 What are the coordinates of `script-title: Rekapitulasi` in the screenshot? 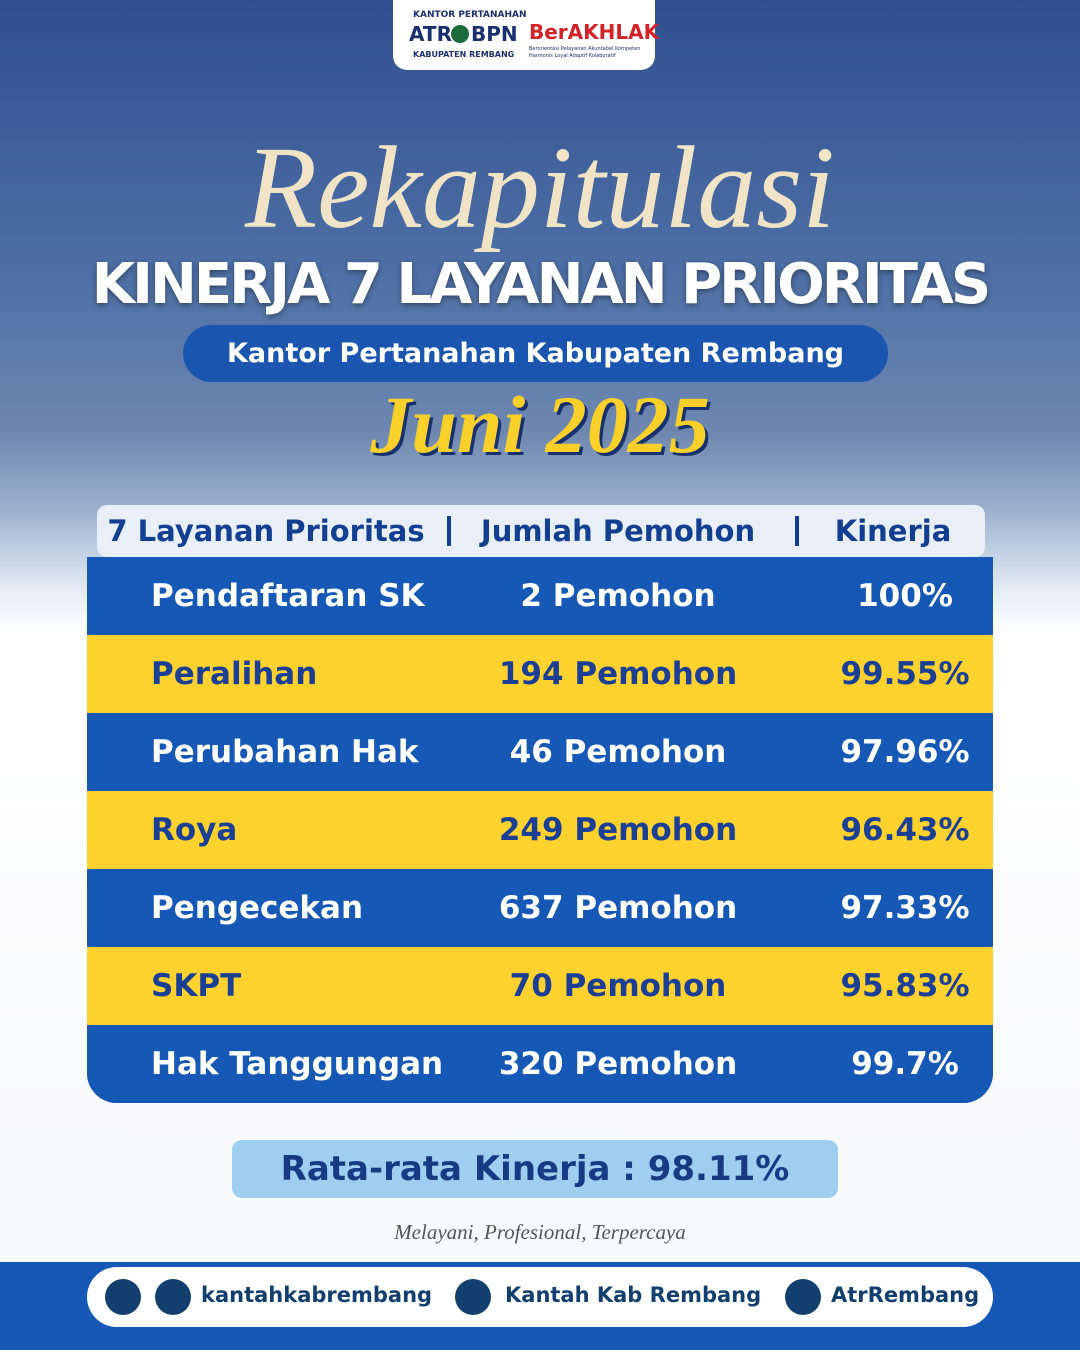 It's located at (540, 187).